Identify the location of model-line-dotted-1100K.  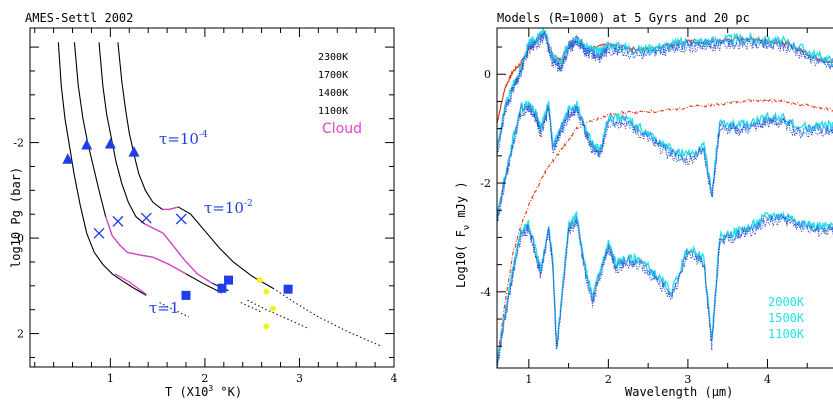
(174, 310).